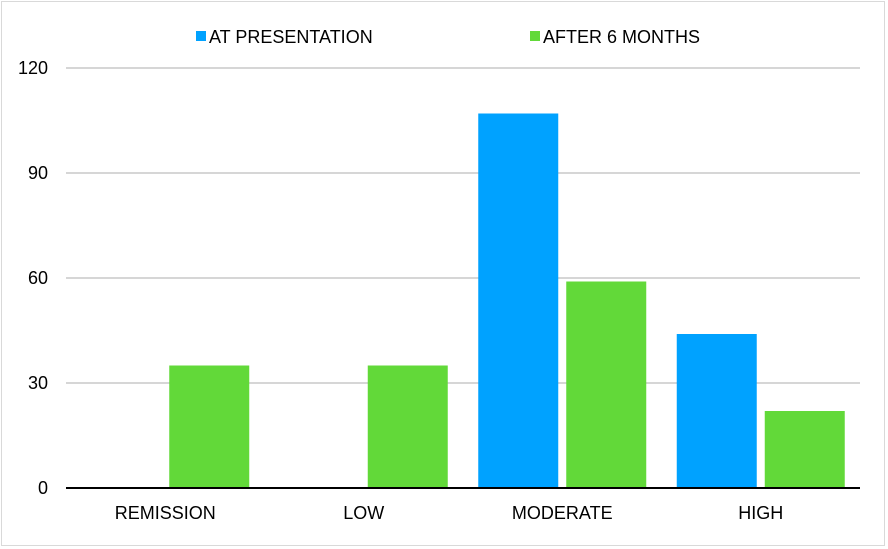  What do you see at coordinates (716, 411) in the screenshot?
I see `bar-at-presentation-high` at bounding box center [716, 411].